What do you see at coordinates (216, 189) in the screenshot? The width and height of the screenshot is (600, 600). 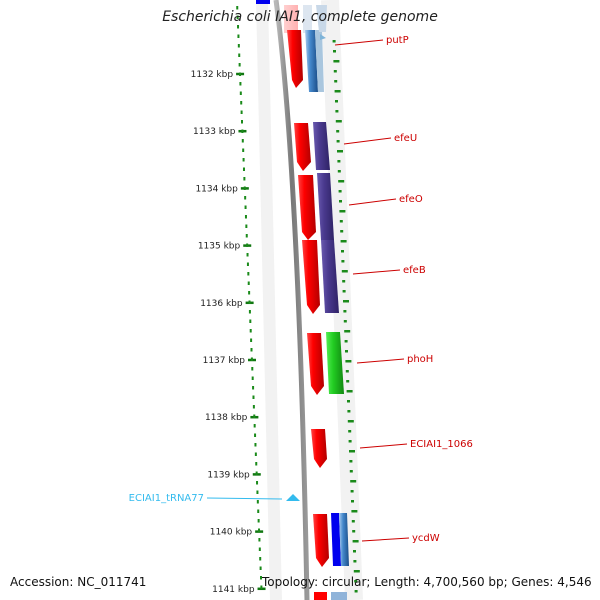 I see `ruler-label: 1134 kbp` at bounding box center [216, 189].